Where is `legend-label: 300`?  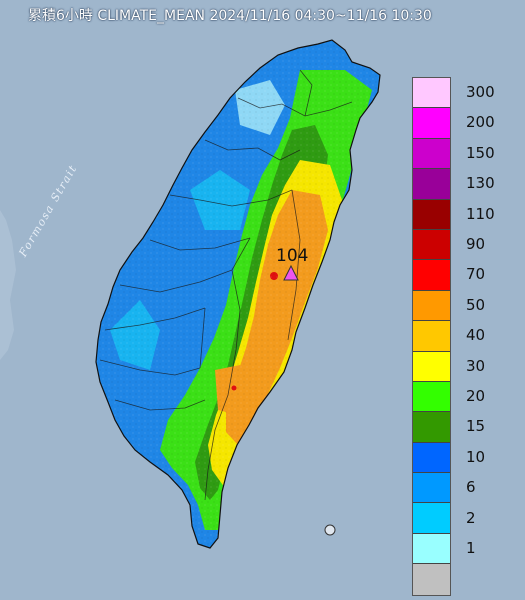
legend-label: 300 is located at coordinates (480, 92).